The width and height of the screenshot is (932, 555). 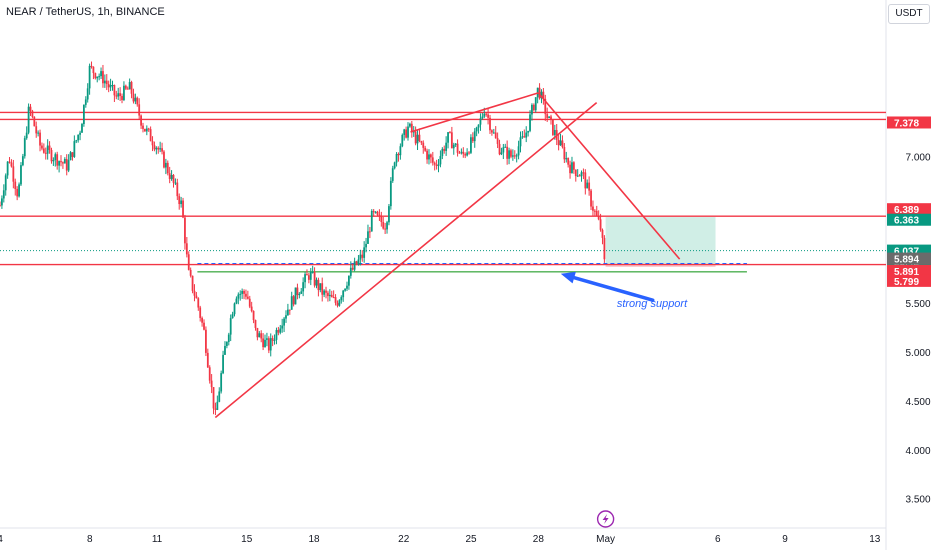 I want to click on price-label: 5.894, so click(x=909, y=259).